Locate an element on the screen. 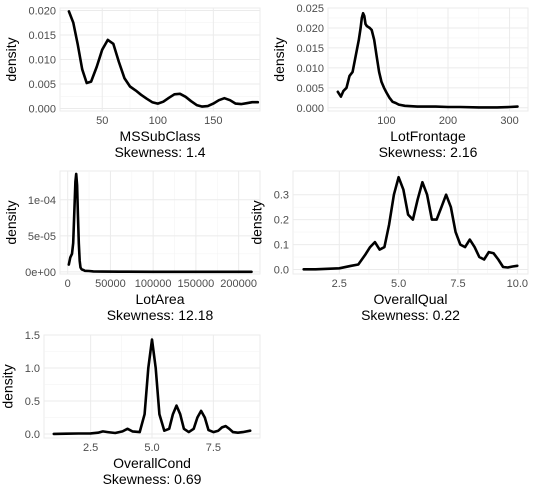 The height and width of the screenshot is (493, 538). skewness-label: Skewness: 0.22 is located at coordinates (410, 315).